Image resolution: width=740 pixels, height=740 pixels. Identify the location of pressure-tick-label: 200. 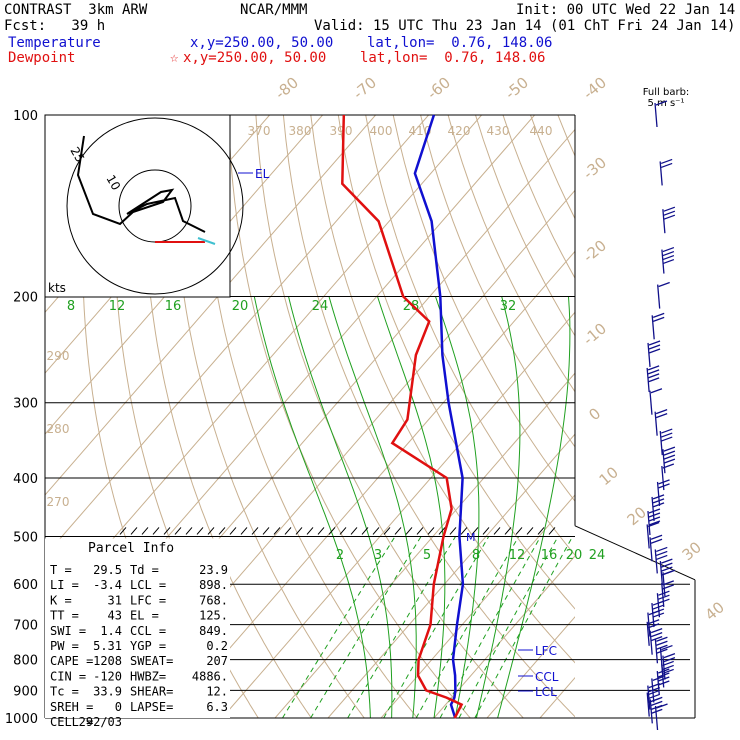
(25, 298).